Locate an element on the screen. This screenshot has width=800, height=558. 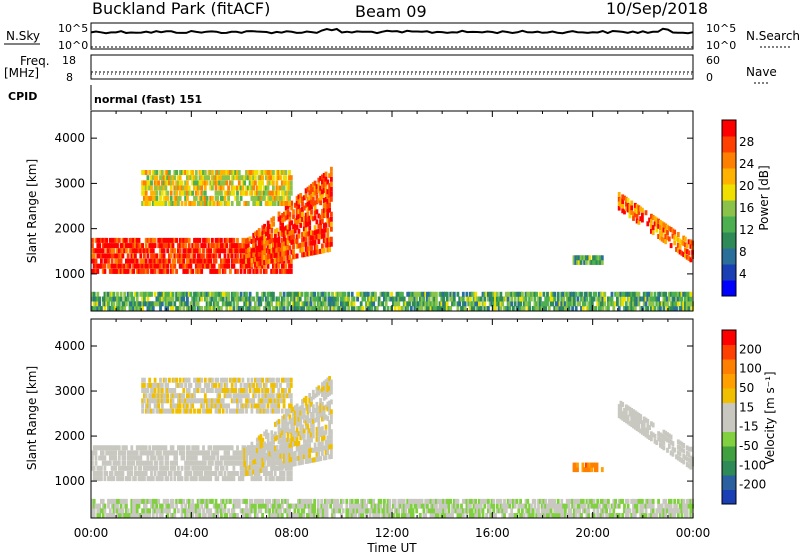
beam-label: Beam 09 is located at coordinates (391, 11).